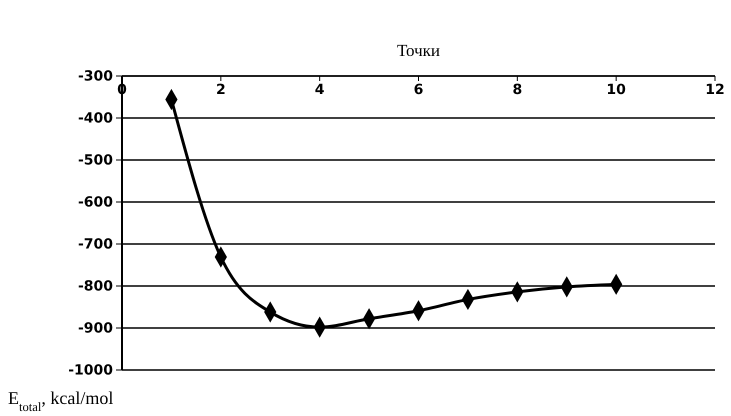 The height and width of the screenshot is (416, 731). What do you see at coordinates (96, 118) in the screenshot?
I see `y-tick-label: -400` at bounding box center [96, 118].